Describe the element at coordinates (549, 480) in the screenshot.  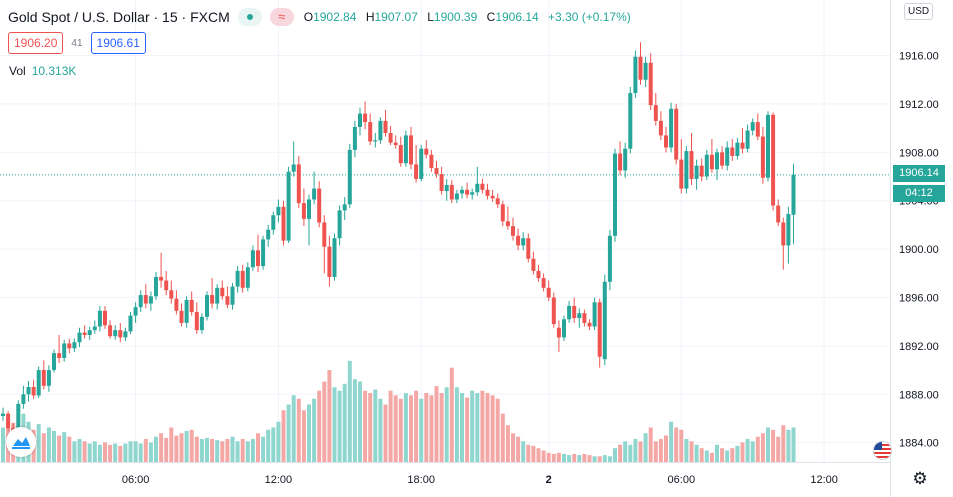
I see `x-tick-label: 2` at that location.